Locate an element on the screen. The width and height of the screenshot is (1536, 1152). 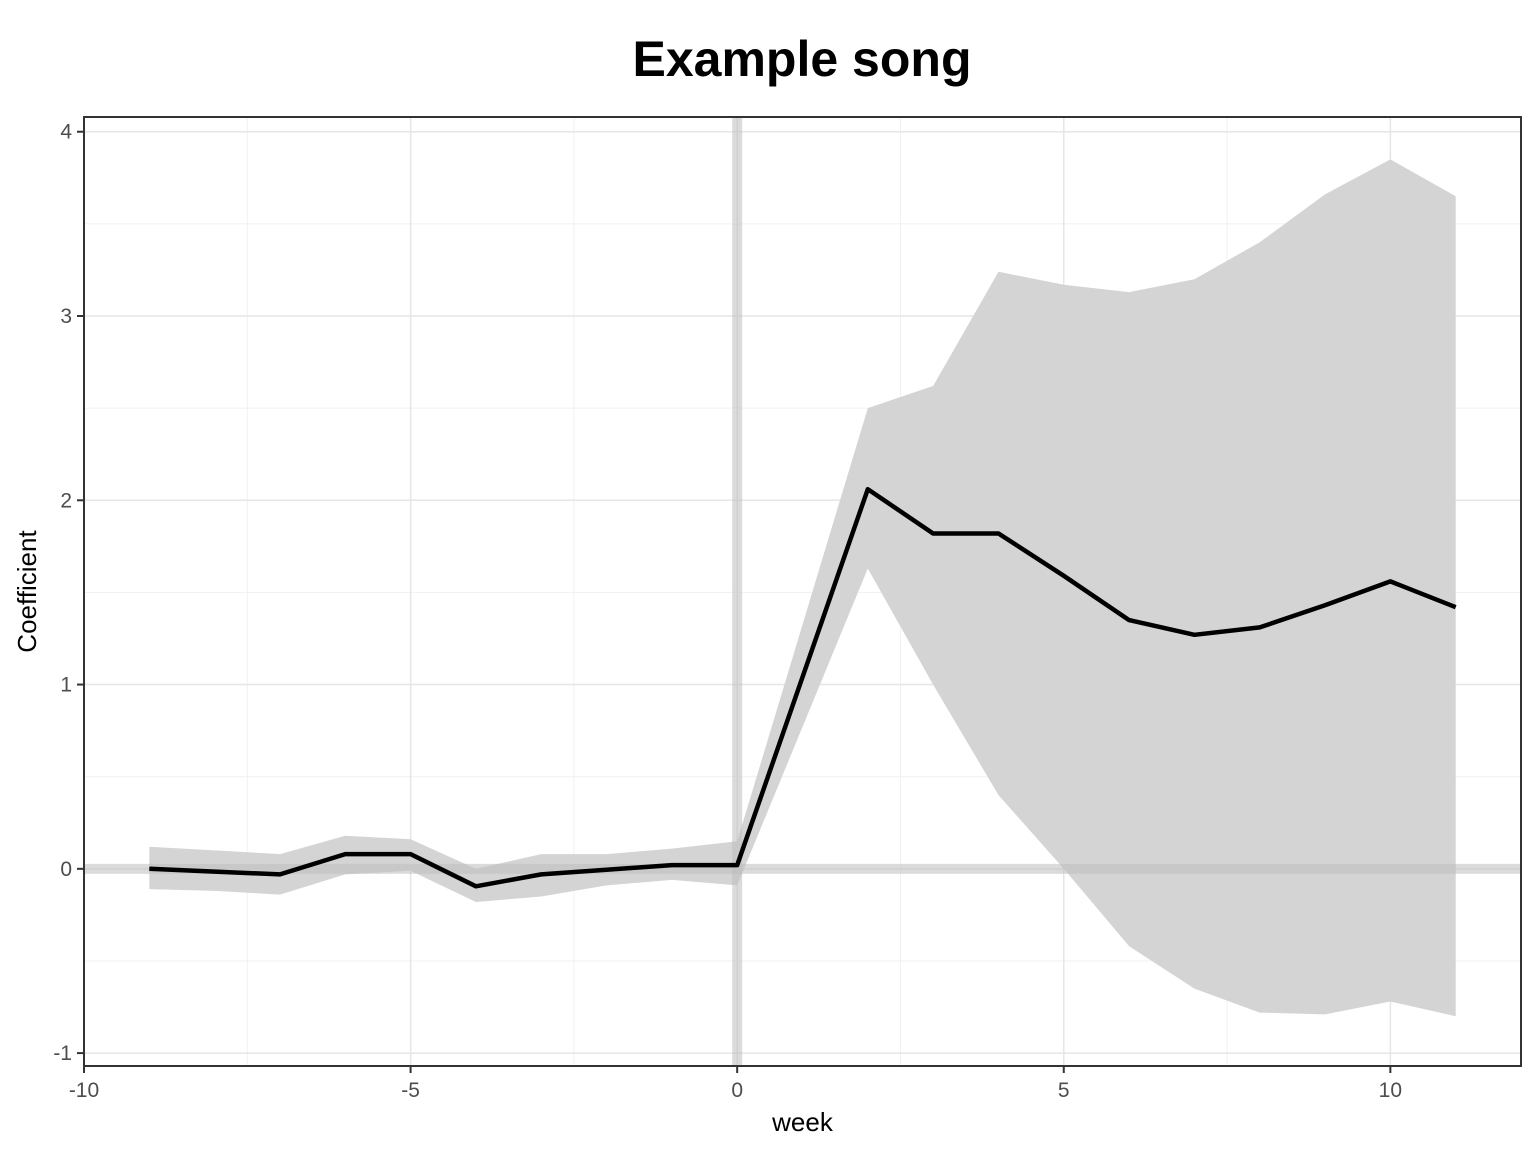
y-tick-label: 2 is located at coordinates (66, 500).